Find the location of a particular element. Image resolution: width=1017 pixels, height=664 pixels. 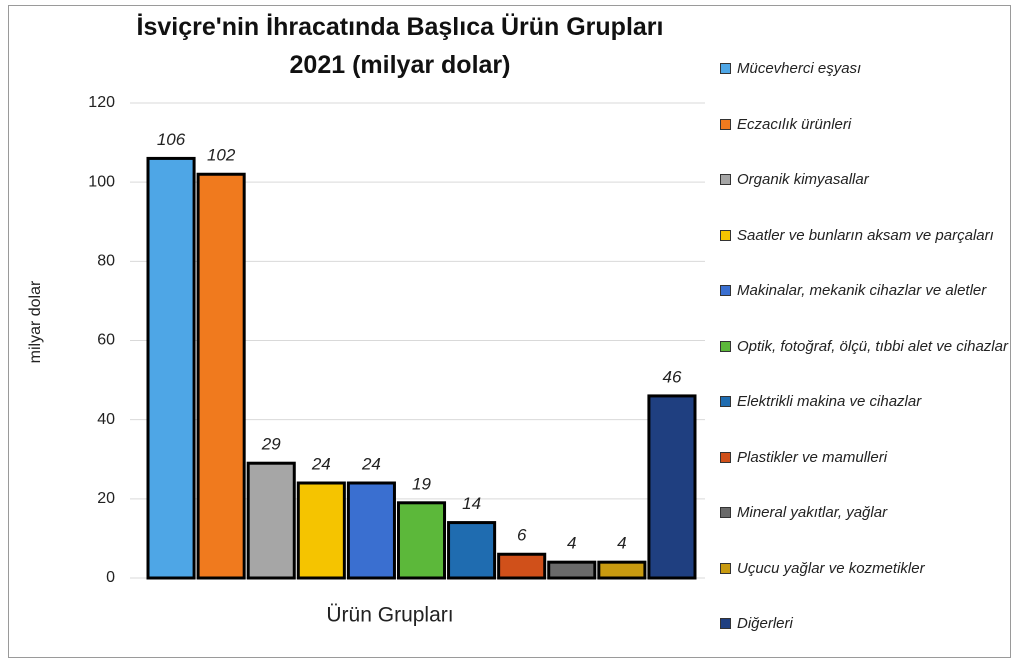

legend-item: Mineral yakıtlar, yağlar is located at coordinates (865, 513).